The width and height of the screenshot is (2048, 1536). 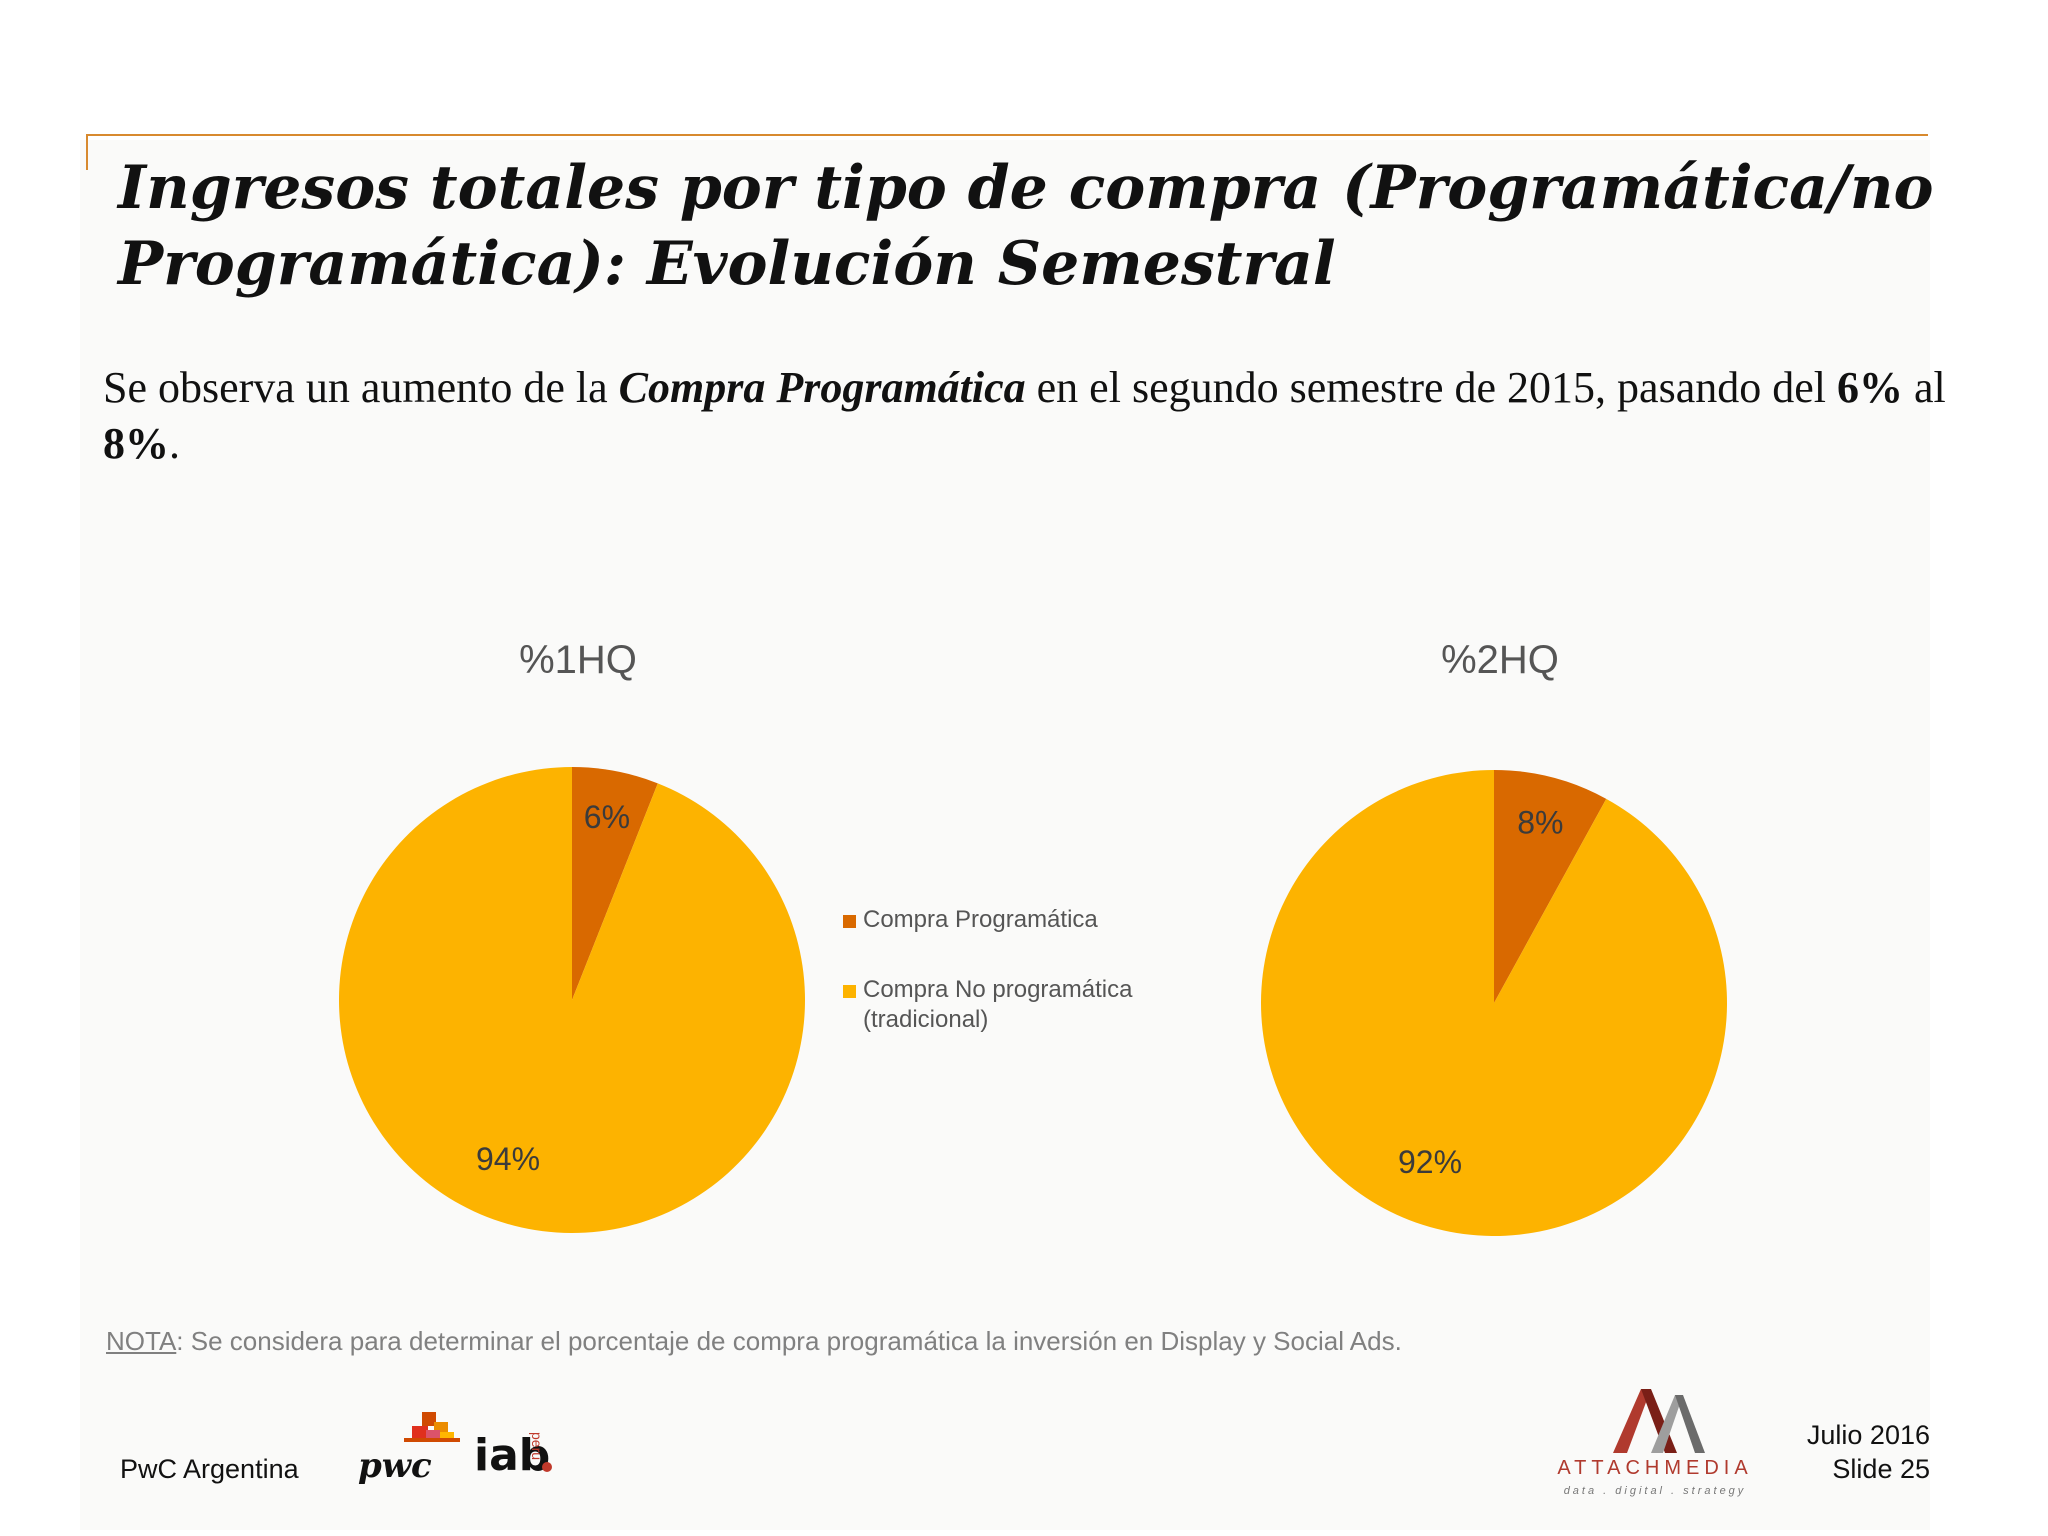 I want to click on chart-title-2hq: %2HQ, so click(x=1500, y=660).